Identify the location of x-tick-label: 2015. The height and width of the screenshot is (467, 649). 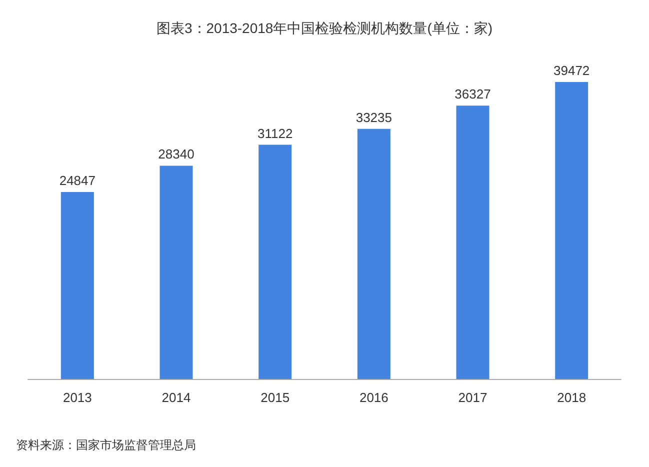
(275, 397).